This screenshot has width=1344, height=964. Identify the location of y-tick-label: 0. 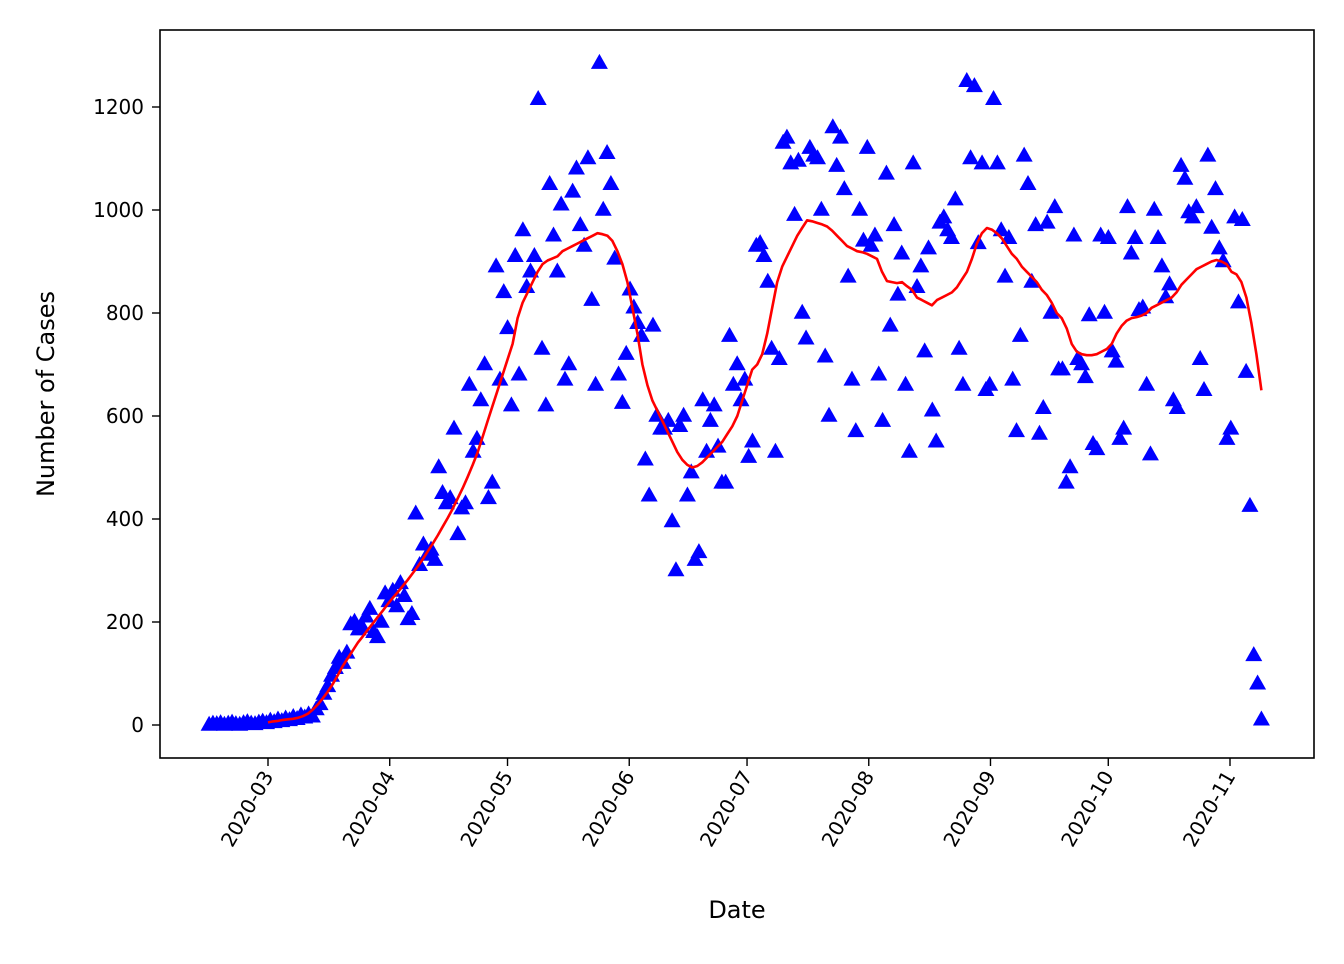
(137, 725).